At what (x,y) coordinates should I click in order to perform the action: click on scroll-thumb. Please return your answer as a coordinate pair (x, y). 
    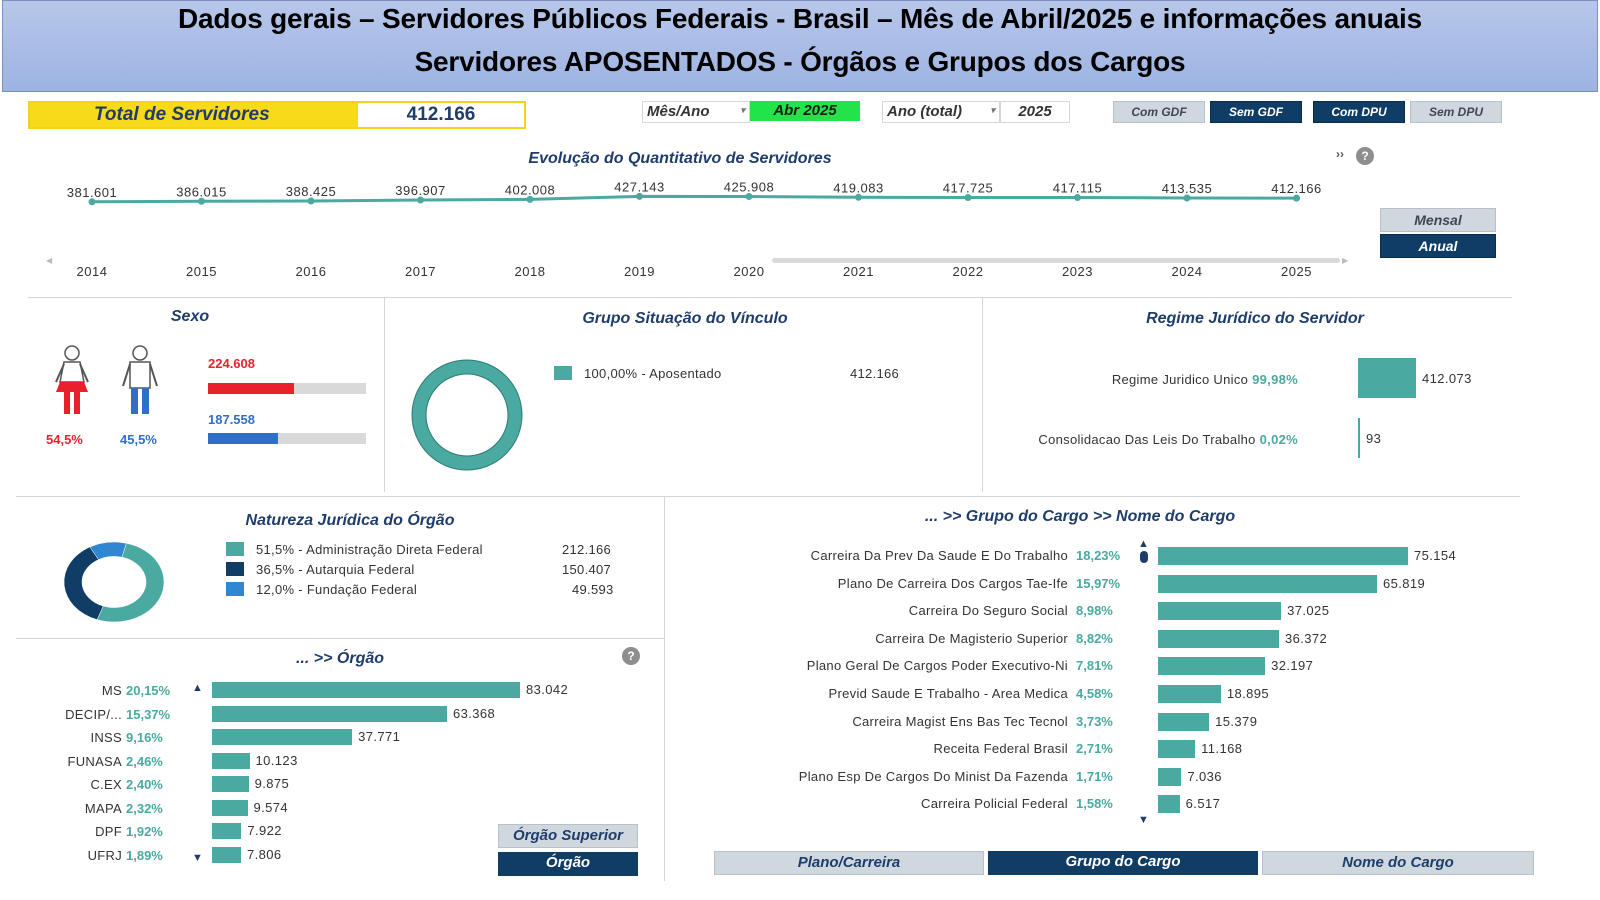
    Looking at the image, I should click on (1144, 557).